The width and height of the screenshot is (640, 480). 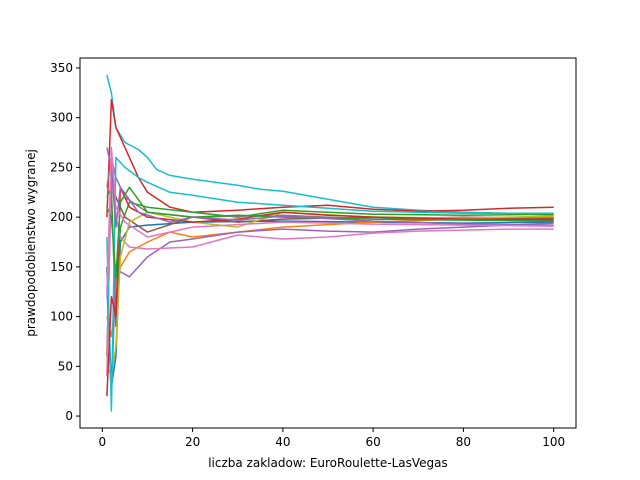 What do you see at coordinates (192, 442) in the screenshot?
I see `x-tick-label: 20` at bounding box center [192, 442].